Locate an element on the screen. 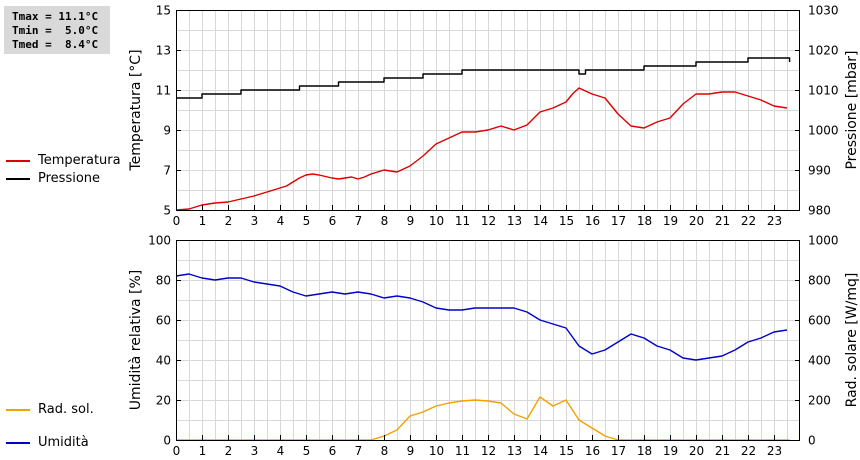 The image size is (860, 460). y-tick-label-left: 11 is located at coordinates (163, 91).